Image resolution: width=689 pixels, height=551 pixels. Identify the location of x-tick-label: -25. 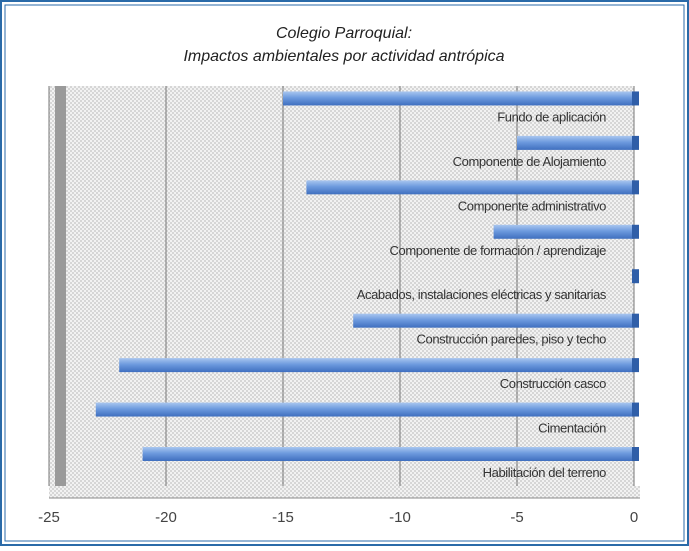
(49, 517).